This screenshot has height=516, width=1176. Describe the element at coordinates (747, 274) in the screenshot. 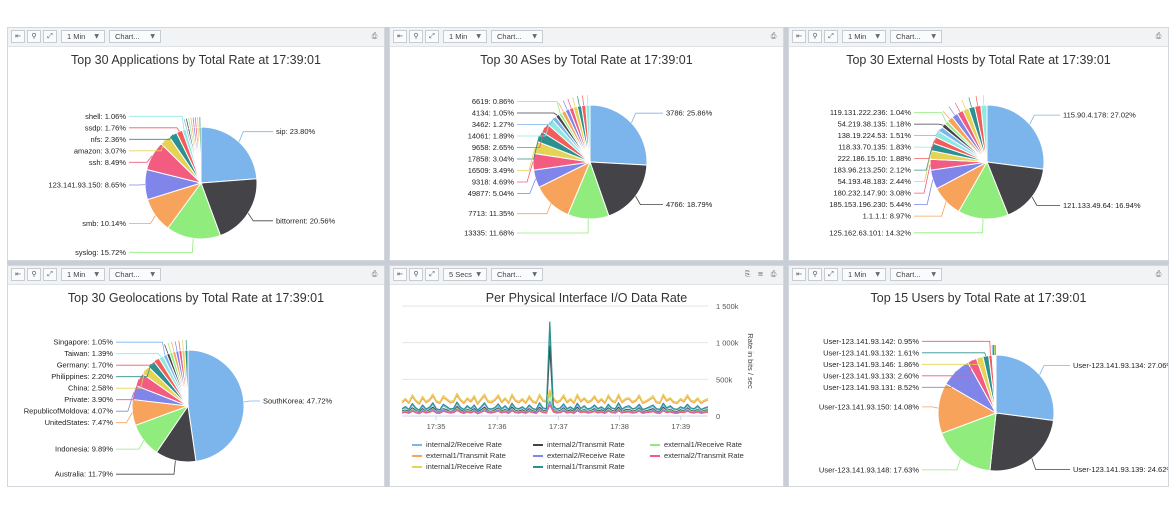

I see `download-icon: ⎘` at that location.